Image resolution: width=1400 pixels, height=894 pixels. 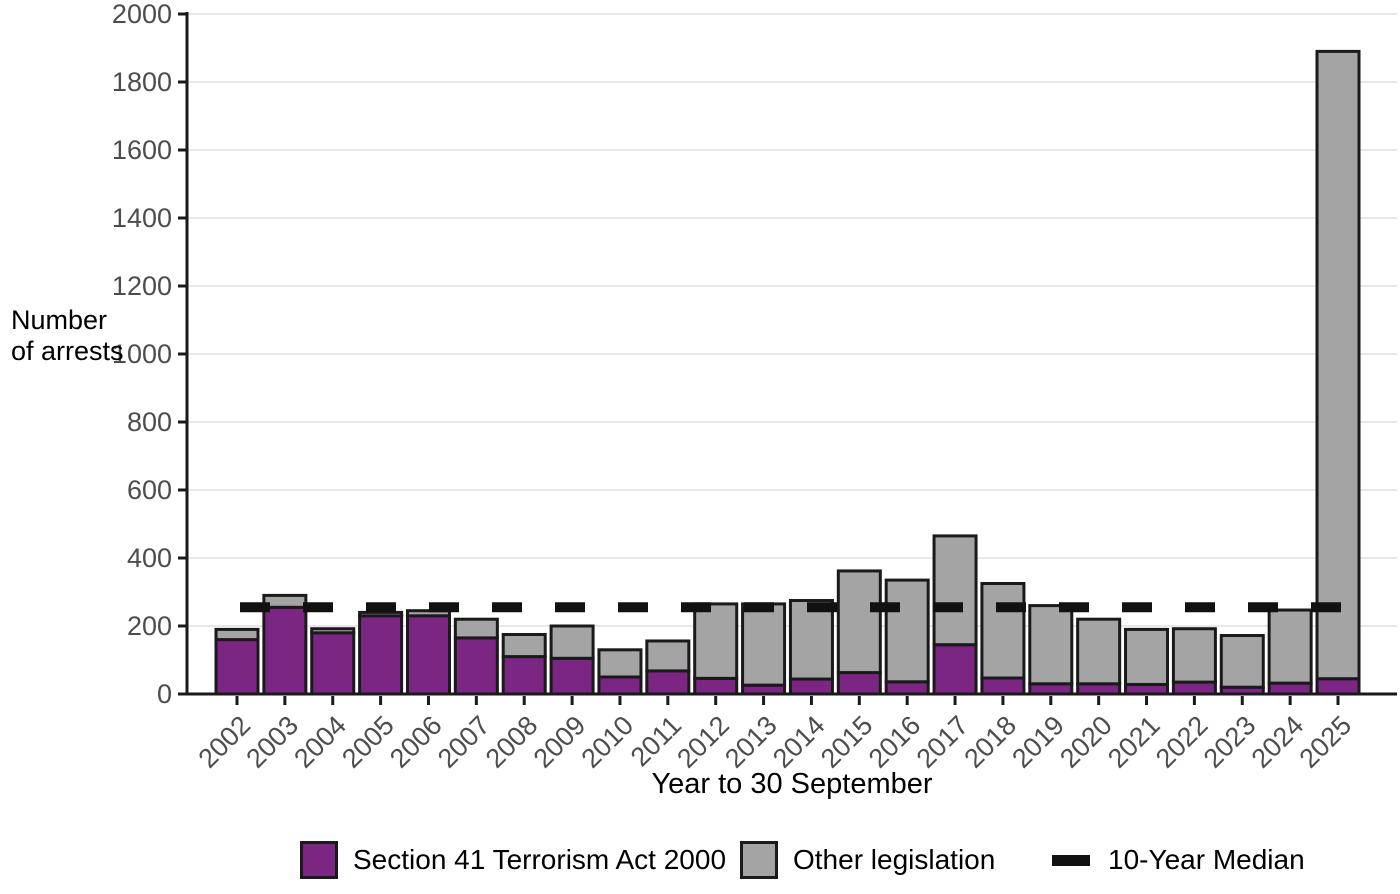 What do you see at coordinates (476, 628) in the screenshot?
I see `bar-2007-other` at bounding box center [476, 628].